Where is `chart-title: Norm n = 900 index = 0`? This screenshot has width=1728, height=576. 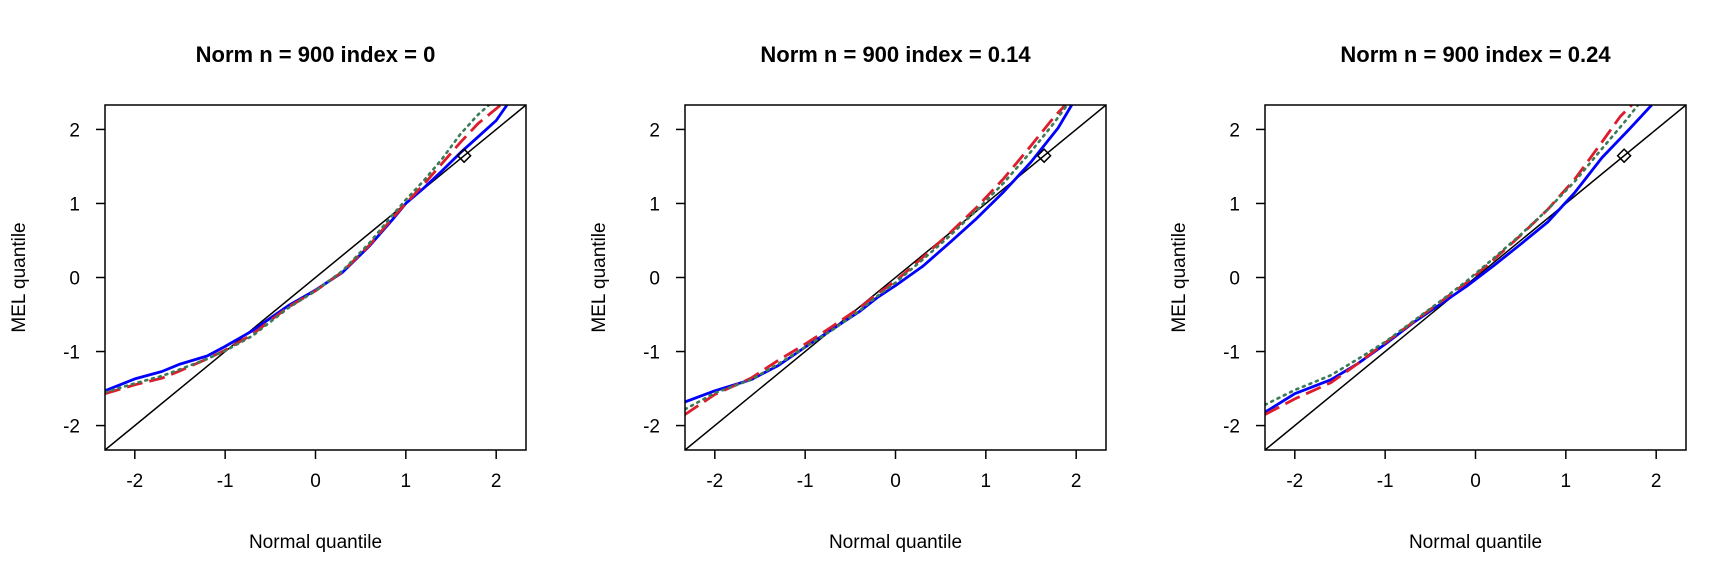 chart-title: Norm n = 900 index = 0 is located at coordinates (316, 54).